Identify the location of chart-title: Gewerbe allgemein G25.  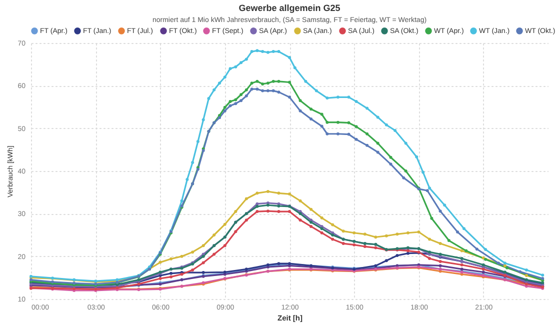
(289, 8).